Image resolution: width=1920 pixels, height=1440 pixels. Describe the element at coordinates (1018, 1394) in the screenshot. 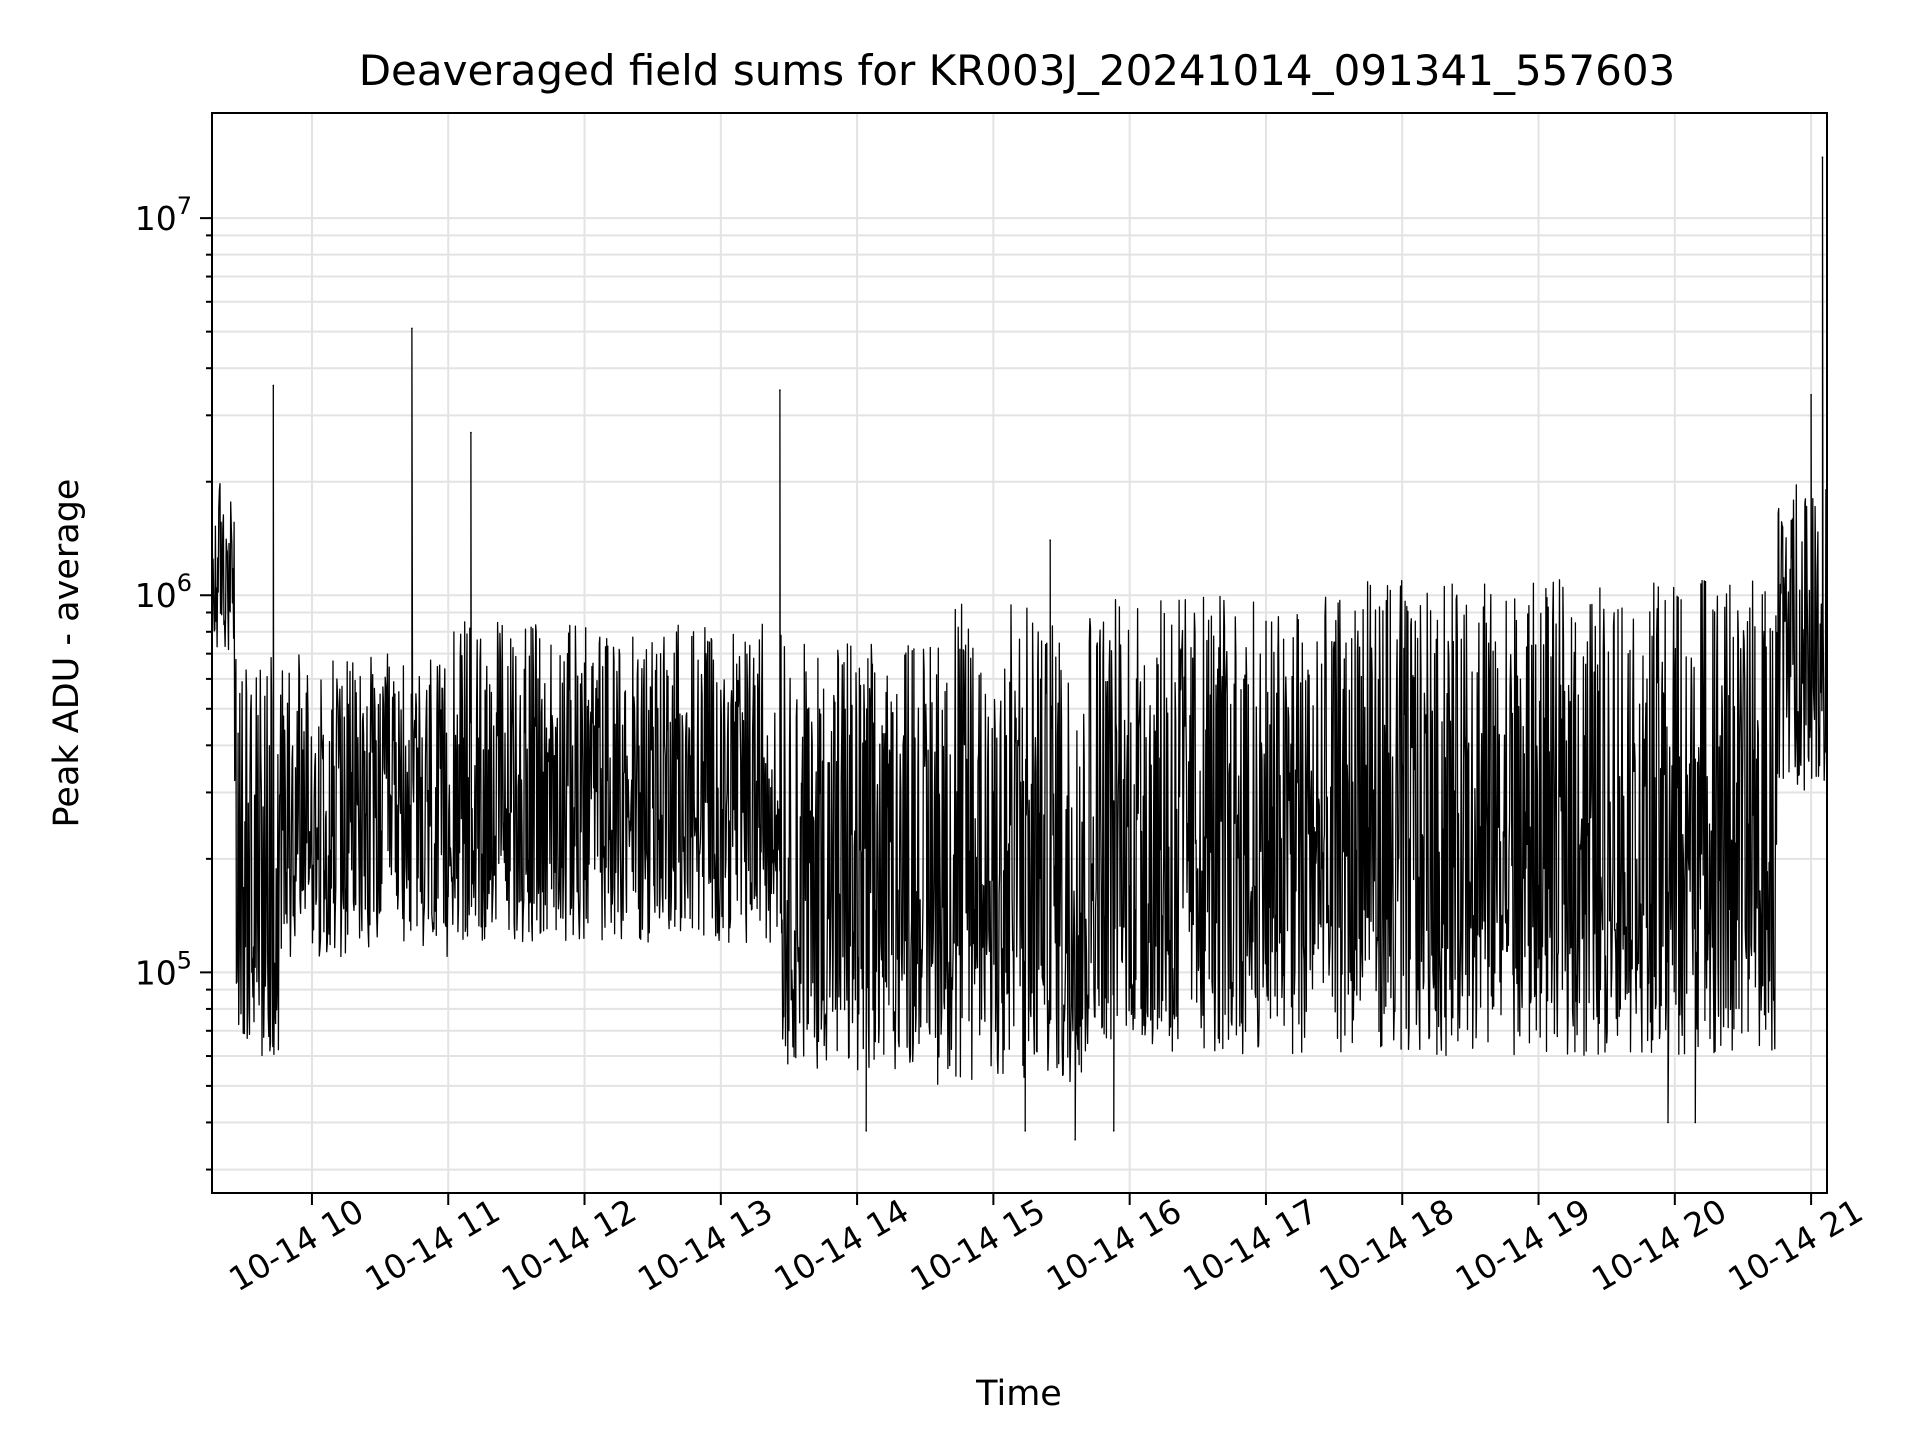

I see `x-axis-label: Time` at that location.